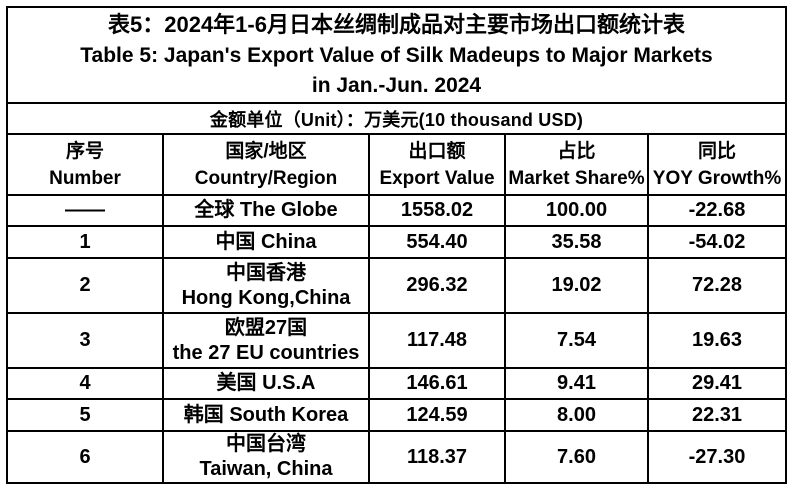 Image resolution: width=792 pixels, height=488 pixels. What do you see at coordinates (576, 383) in the screenshot?
I see `cell-market-share: 9.41` at bounding box center [576, 383].